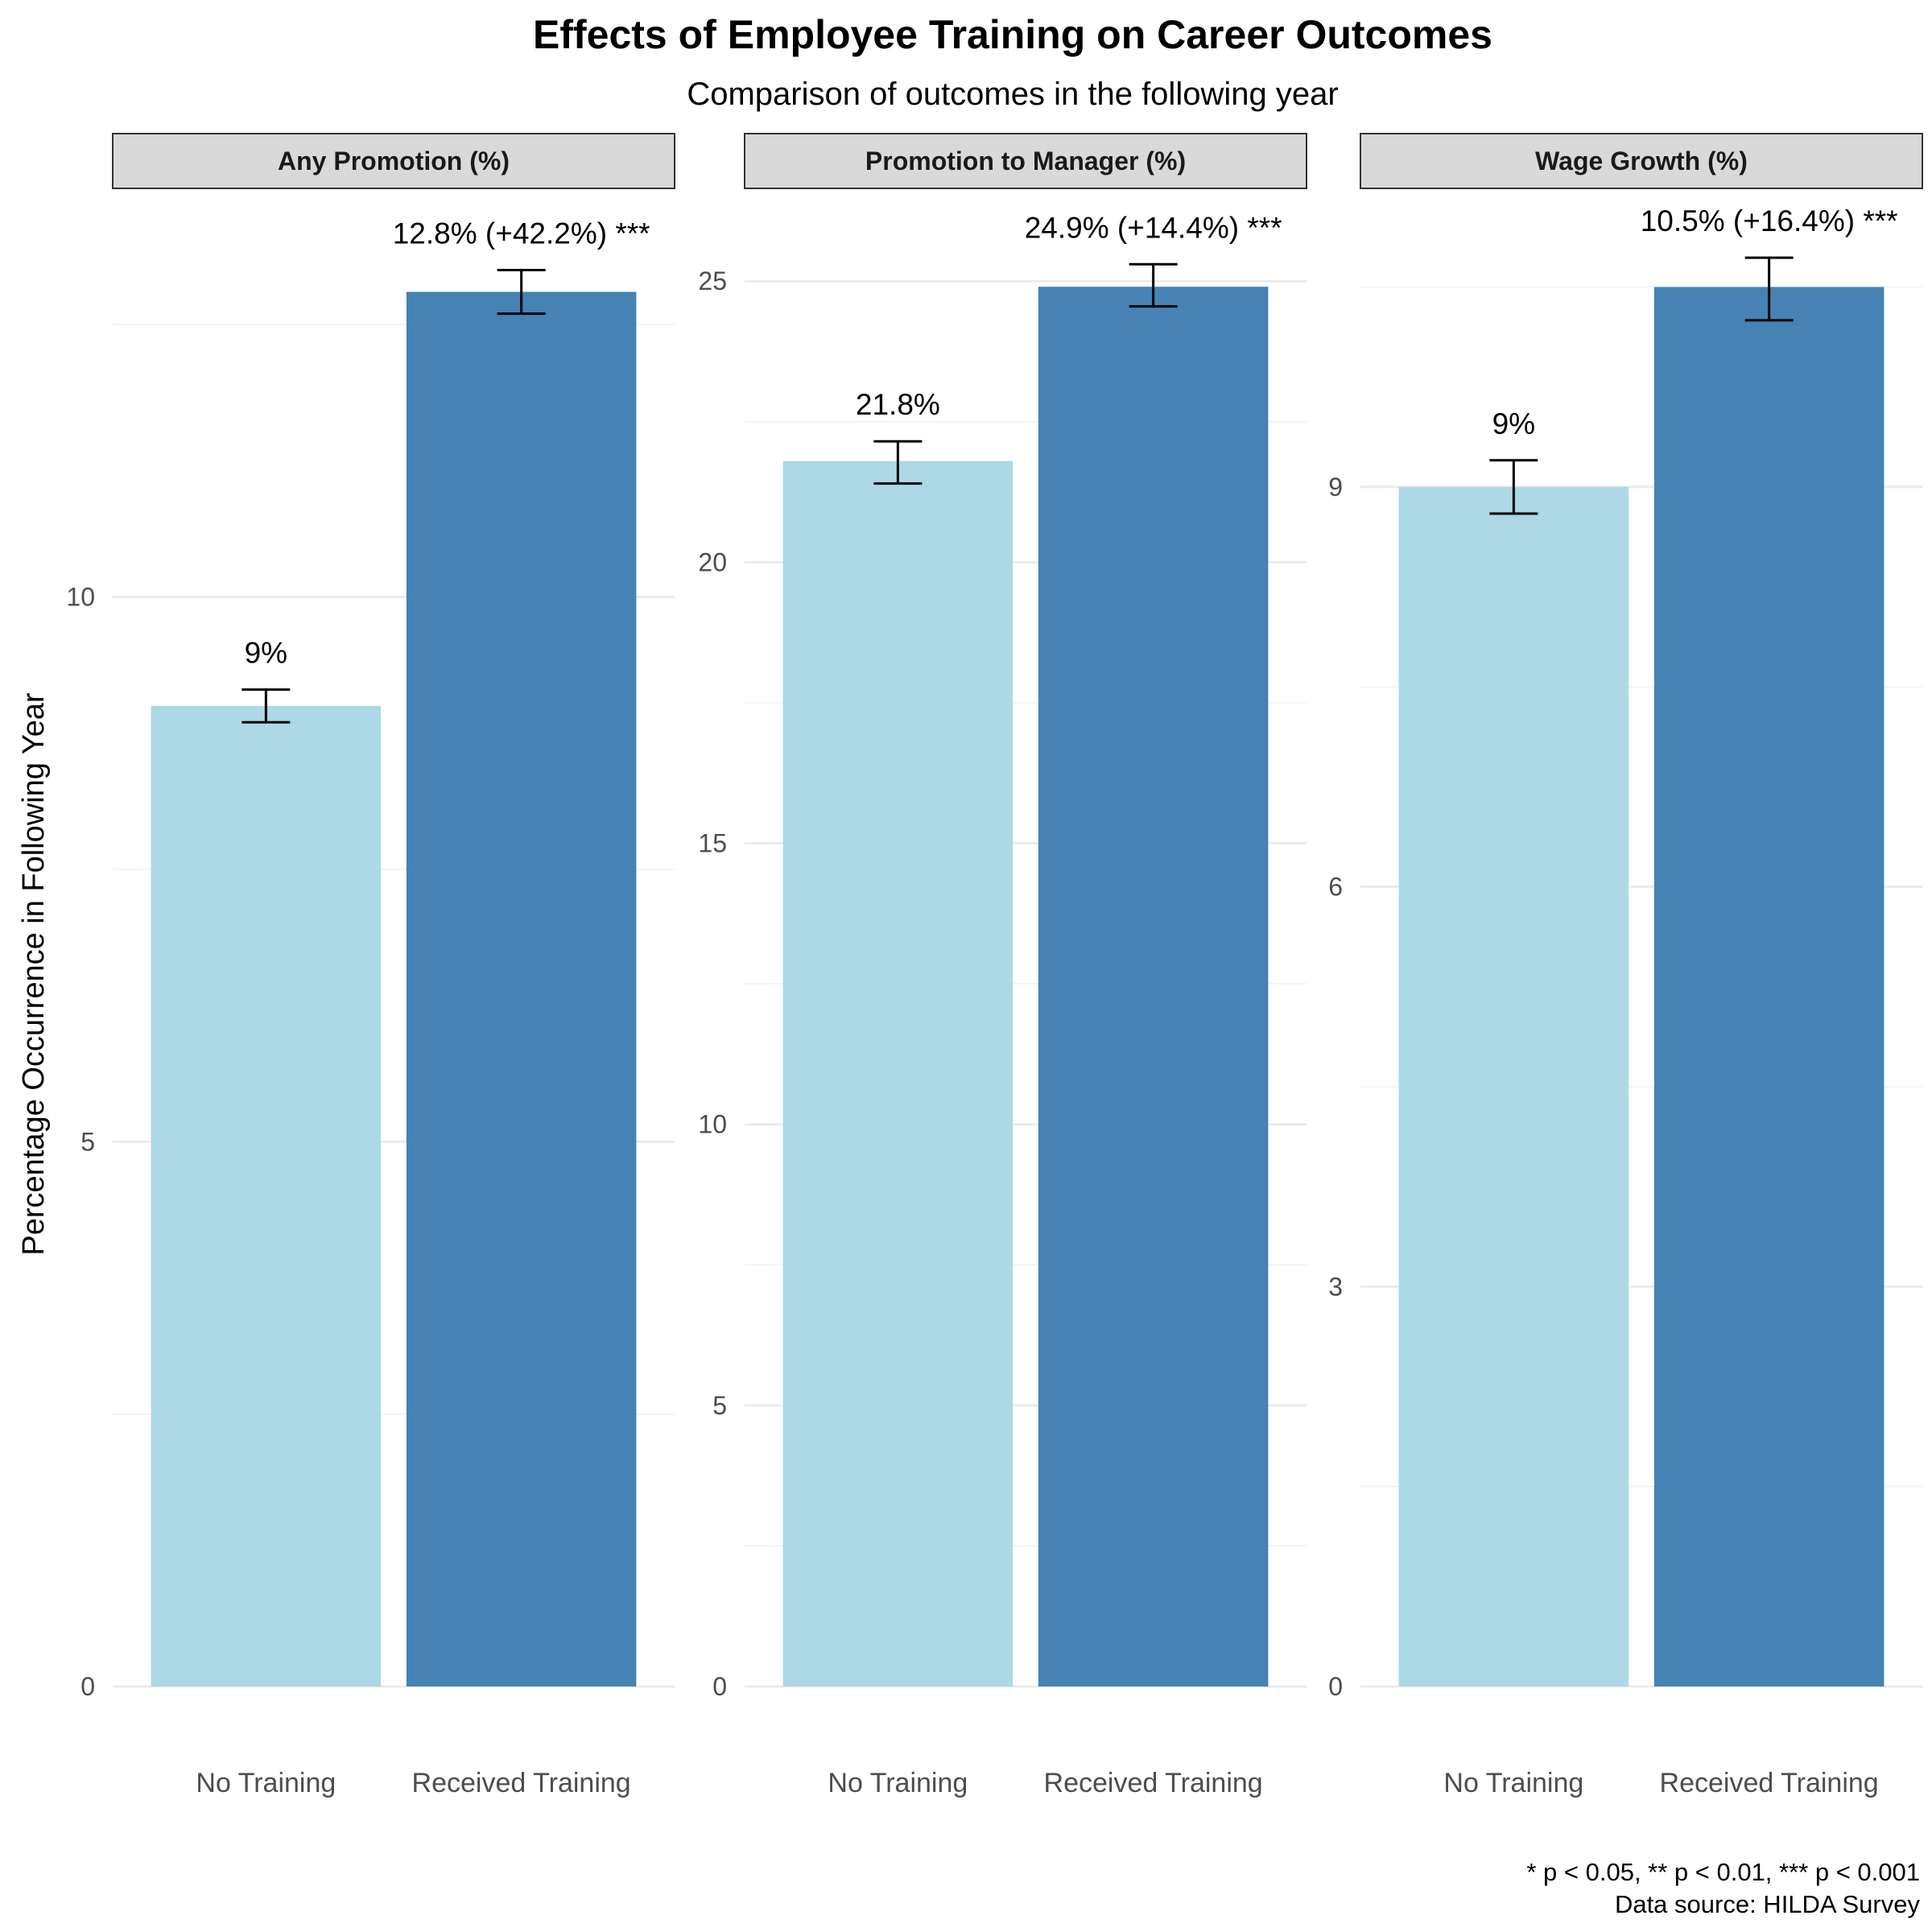 The height and width of the screenshot is (1932, 1932). I want to click on facet-strip-label: Any Promotion (%), so click(394, 161).